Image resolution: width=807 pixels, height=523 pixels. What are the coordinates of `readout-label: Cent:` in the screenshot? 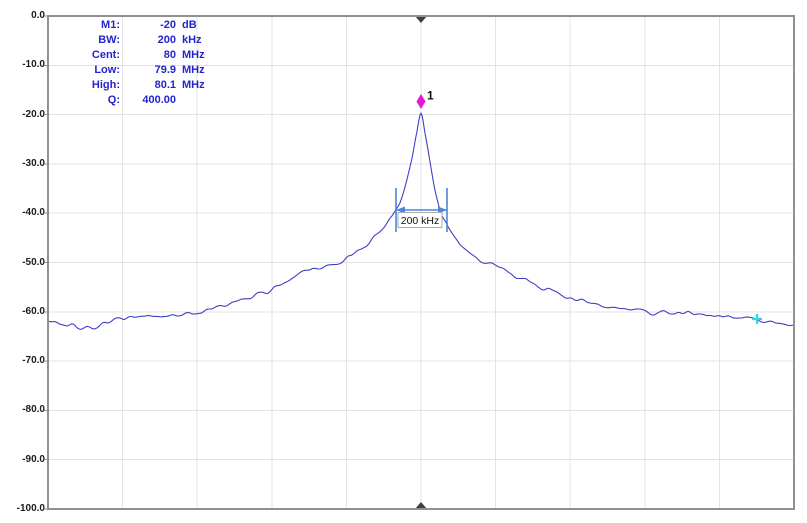 It's located at (105, 54).